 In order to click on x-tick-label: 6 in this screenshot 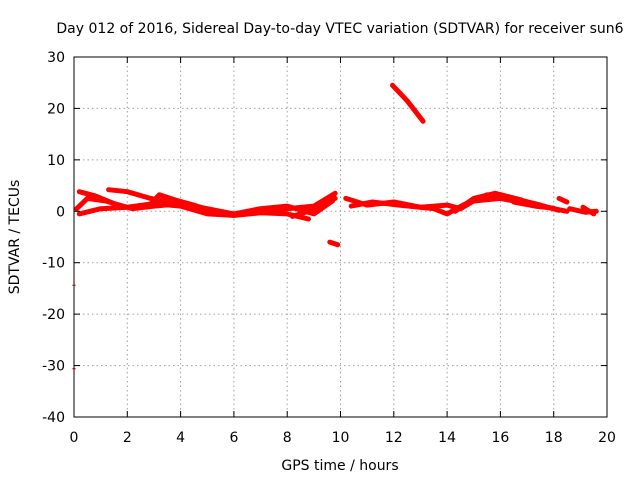, I will do `click(233, 438)`.